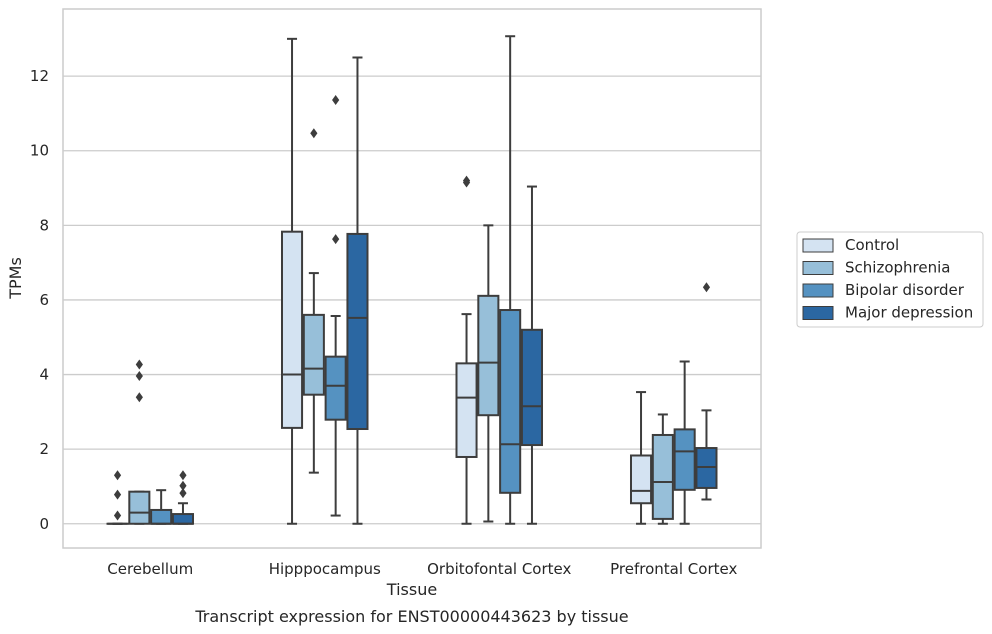 Image resolution: width=992 pixels, height=634 pixels. What do you see at coordinates (44, 375) in the screenshot?
I see `y-tick-label: 4` at bounding box center [44, 375].